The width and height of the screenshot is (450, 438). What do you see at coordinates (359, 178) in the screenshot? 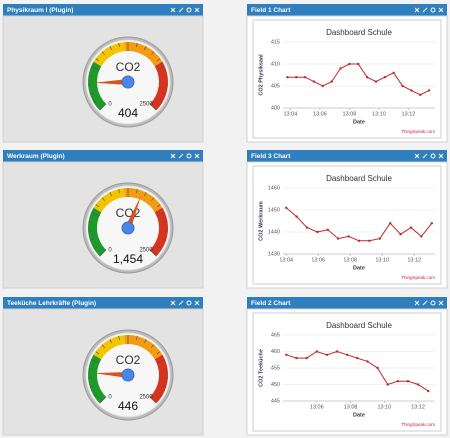
I see `chart-title: Dashboard Schule` at bounding box center [359, 178].